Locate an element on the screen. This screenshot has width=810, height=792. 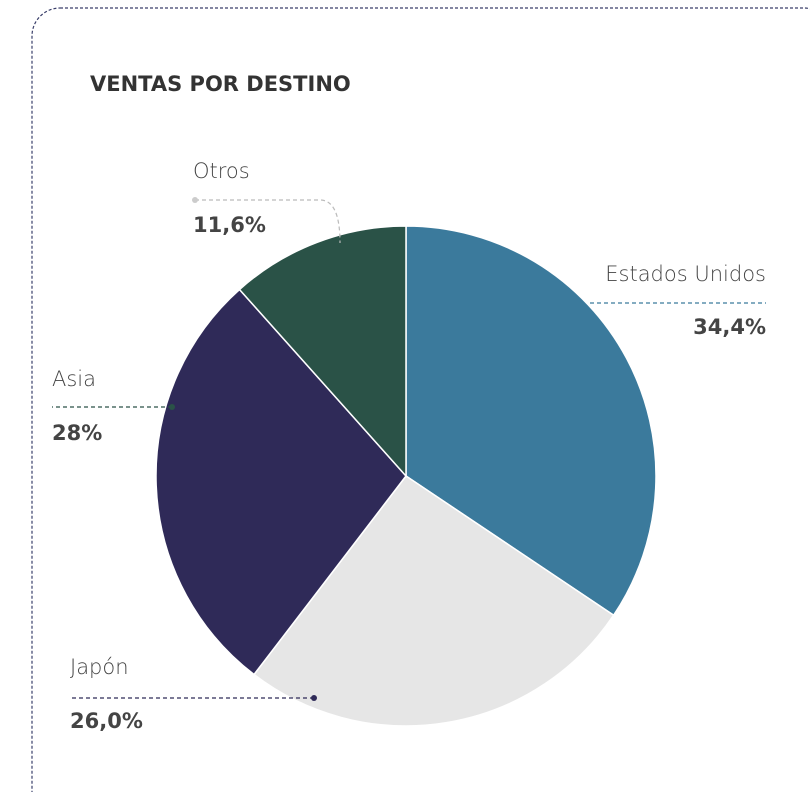
slice-value: 28% is located at coordinates (77, 433).